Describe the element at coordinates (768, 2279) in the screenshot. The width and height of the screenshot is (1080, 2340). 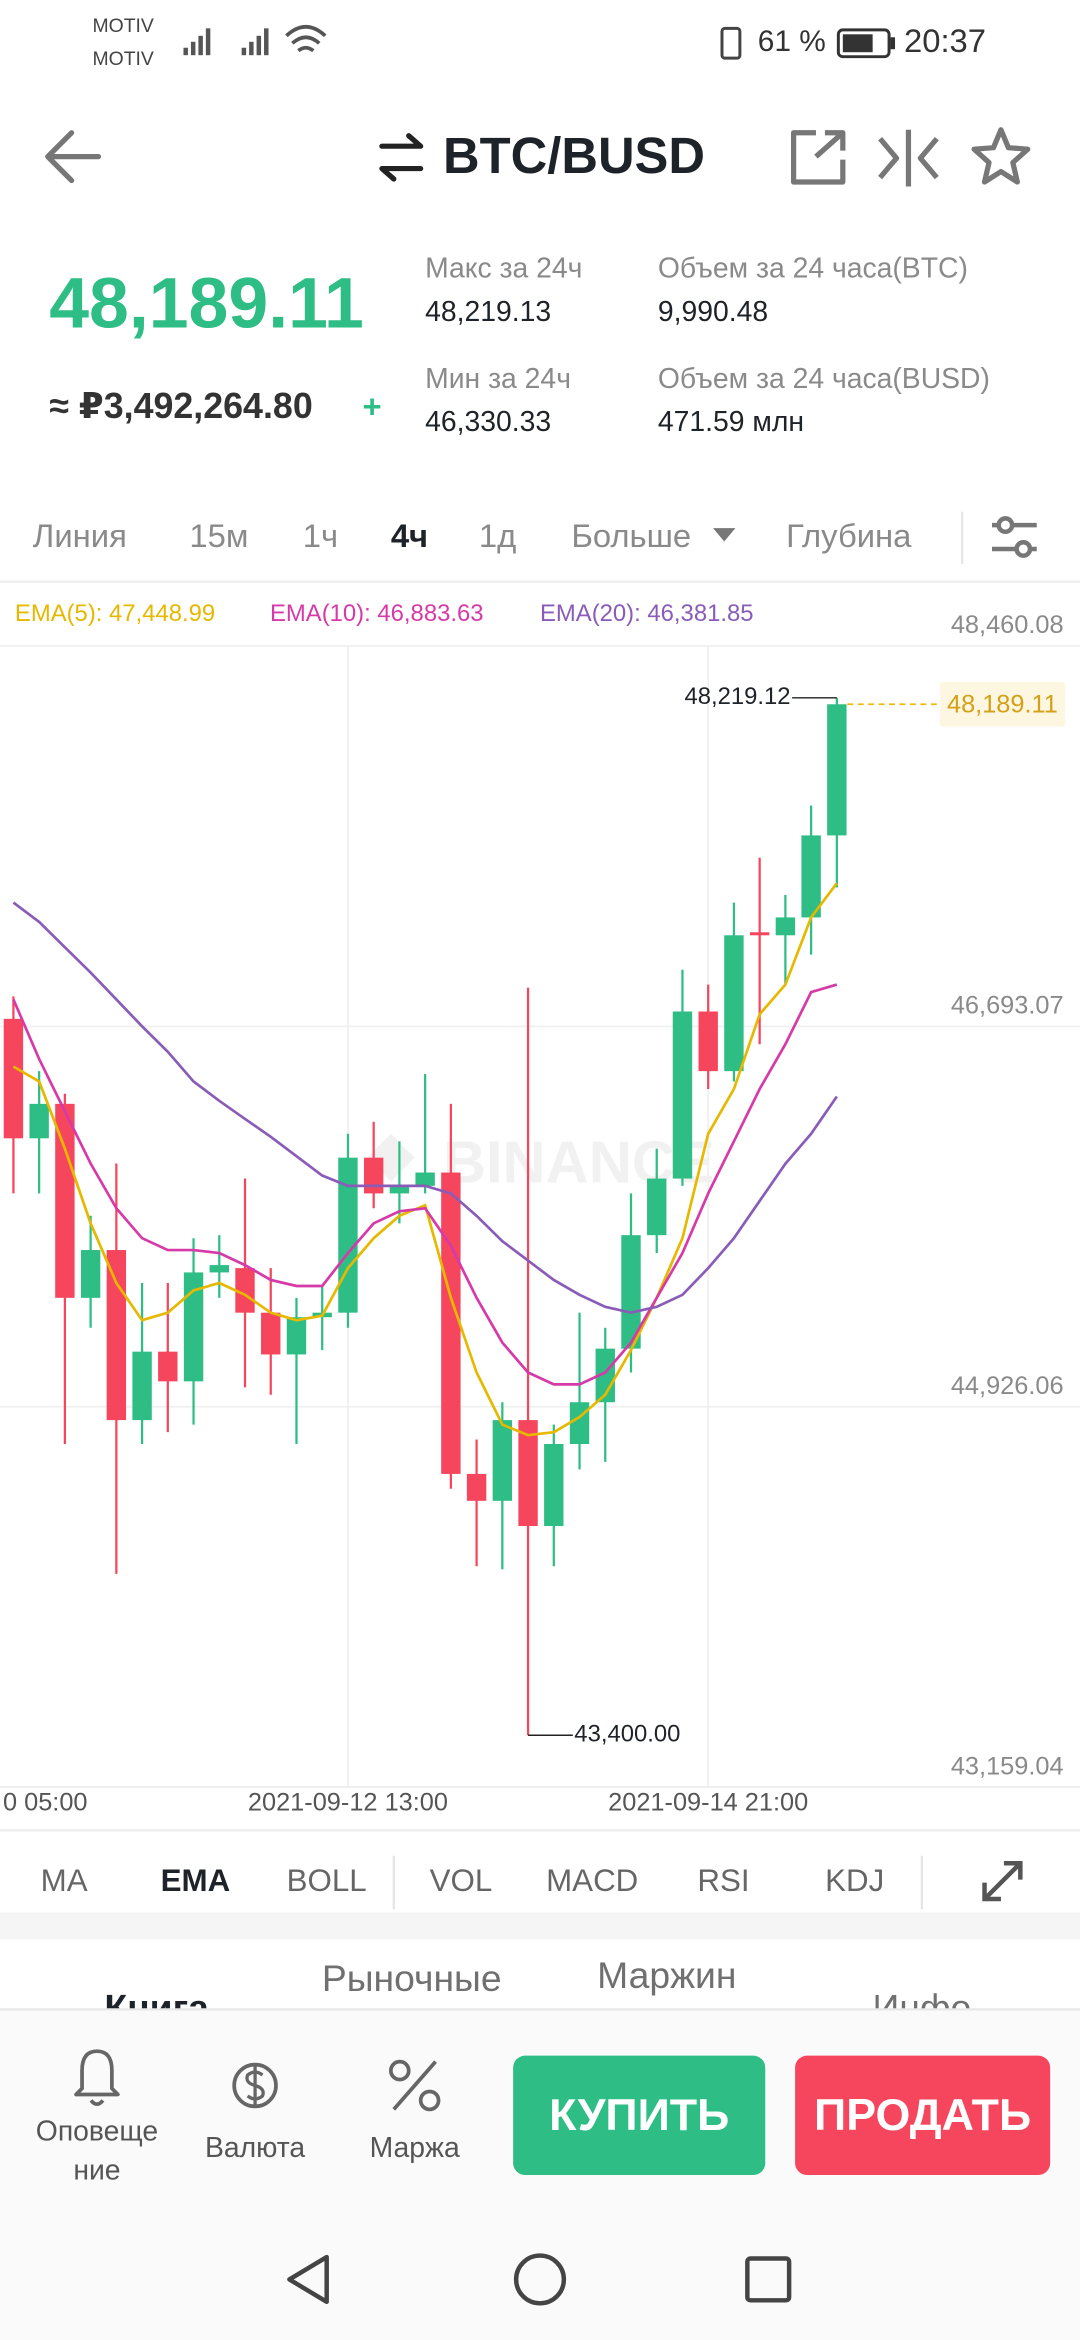
I see `nav-recents` at that location.